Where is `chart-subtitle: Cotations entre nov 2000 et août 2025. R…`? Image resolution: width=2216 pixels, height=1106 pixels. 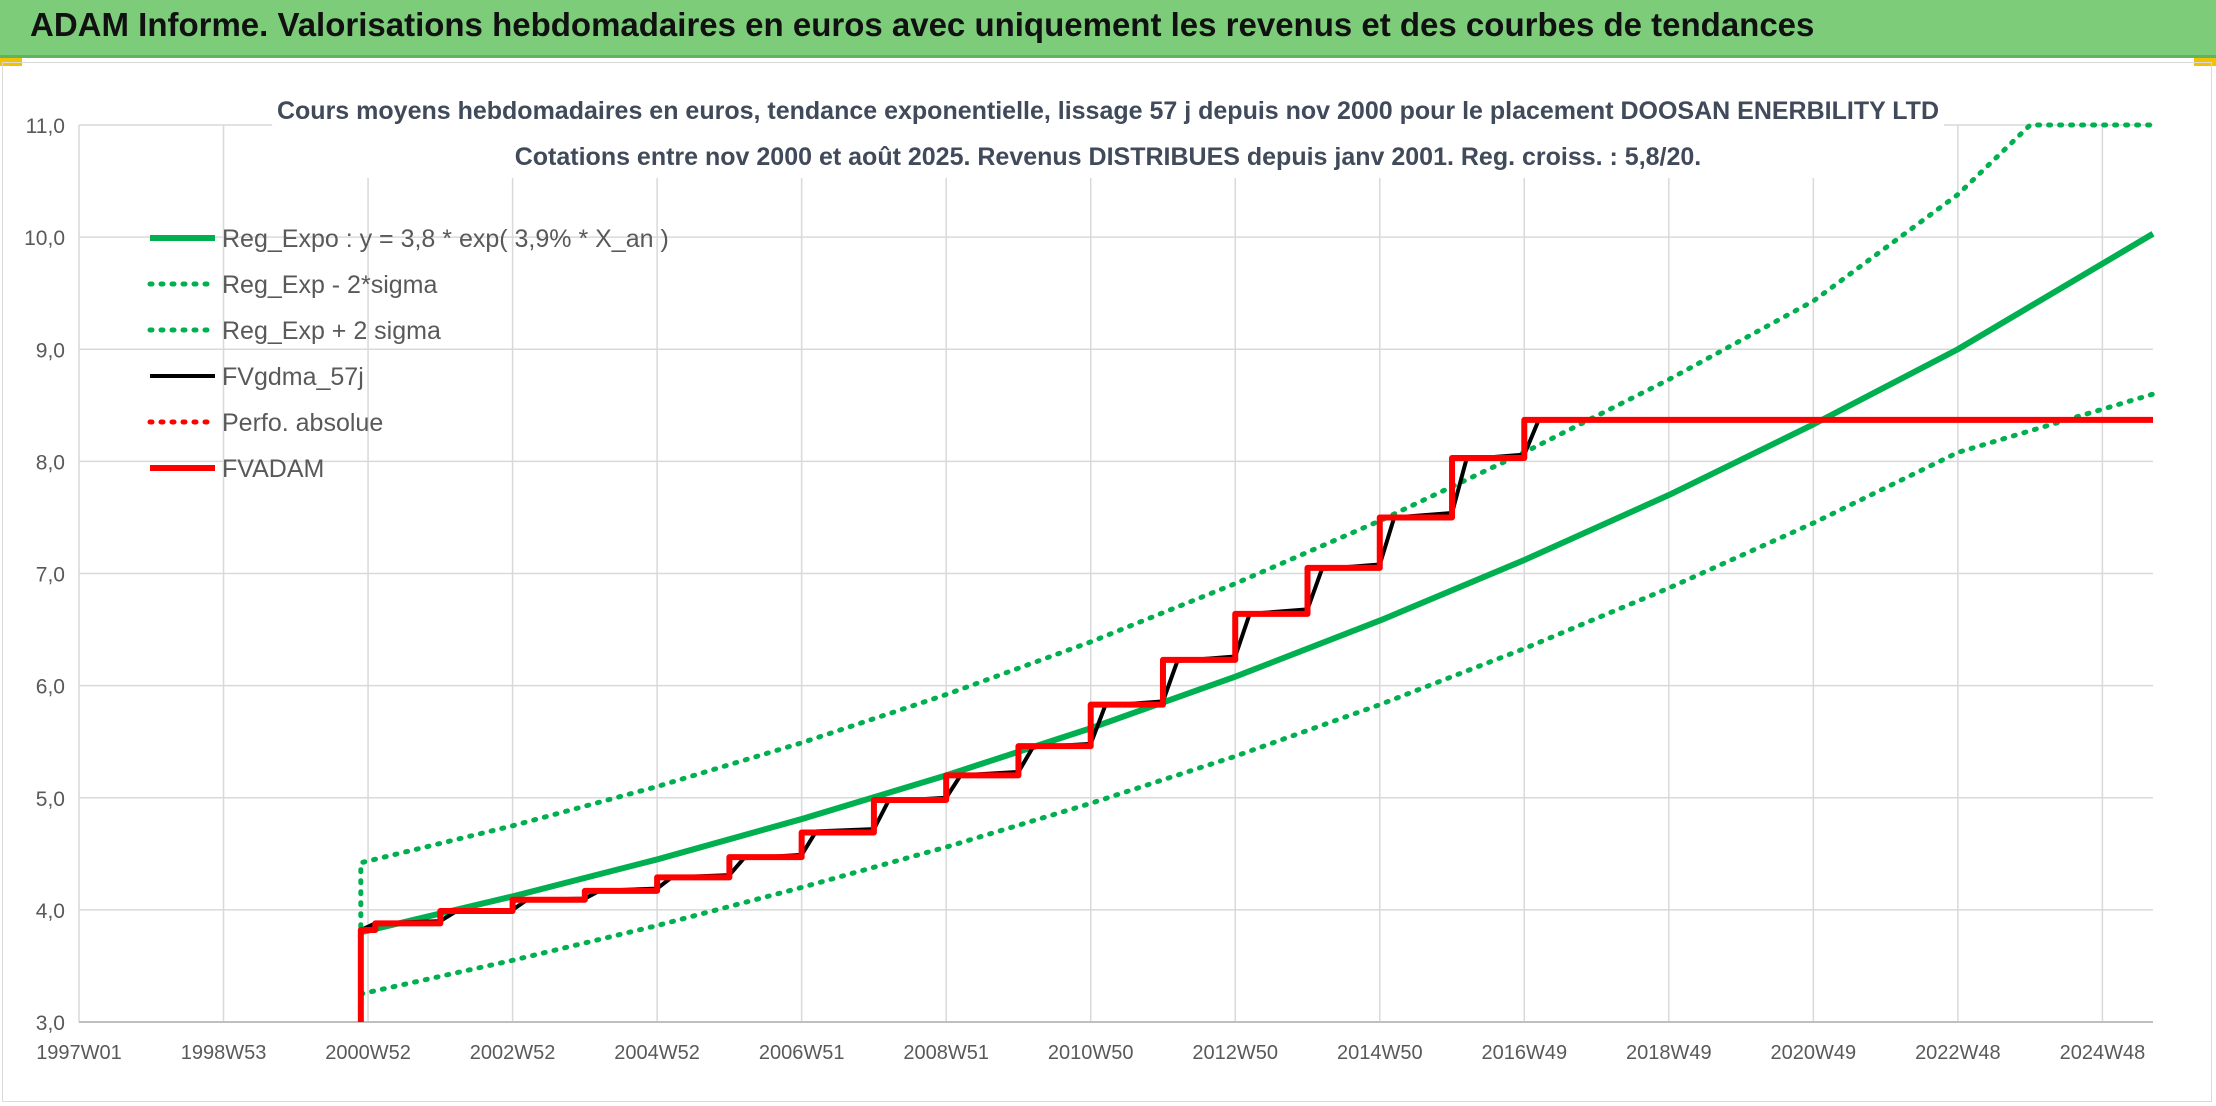 chart-subtitle: Cotations entre nov 2000 et août 2025. R… is located at coordinates (1108, 157).